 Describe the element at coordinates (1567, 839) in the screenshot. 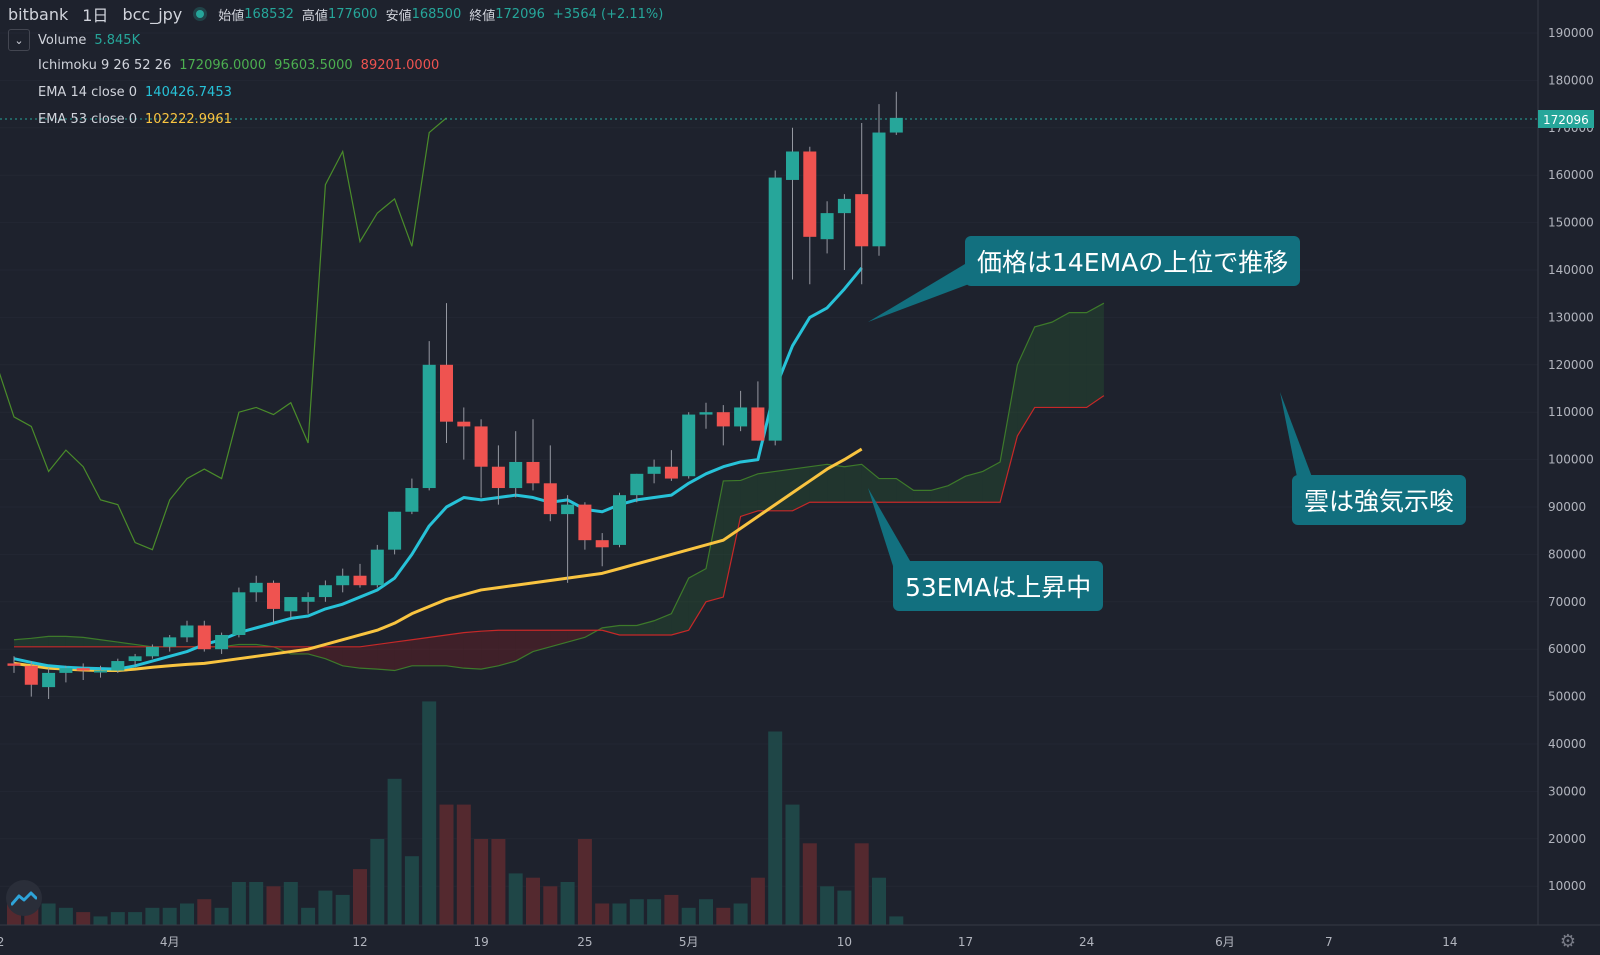

I see `price-tick-label: 20000` at that location.